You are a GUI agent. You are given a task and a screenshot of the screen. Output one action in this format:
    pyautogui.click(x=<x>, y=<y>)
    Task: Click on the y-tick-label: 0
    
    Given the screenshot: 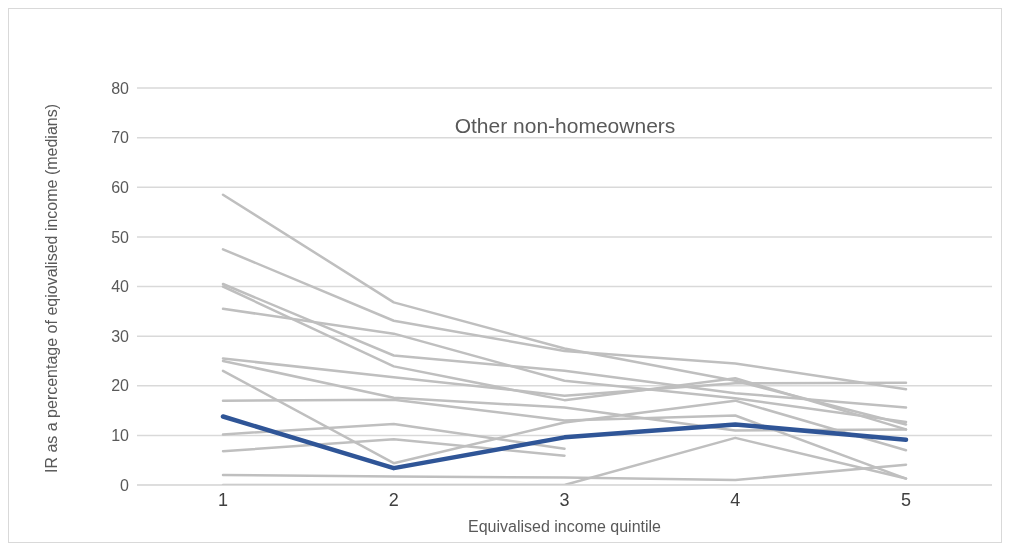 What is the action you would take?
    pyautogui.click(x=125, y=485)
    